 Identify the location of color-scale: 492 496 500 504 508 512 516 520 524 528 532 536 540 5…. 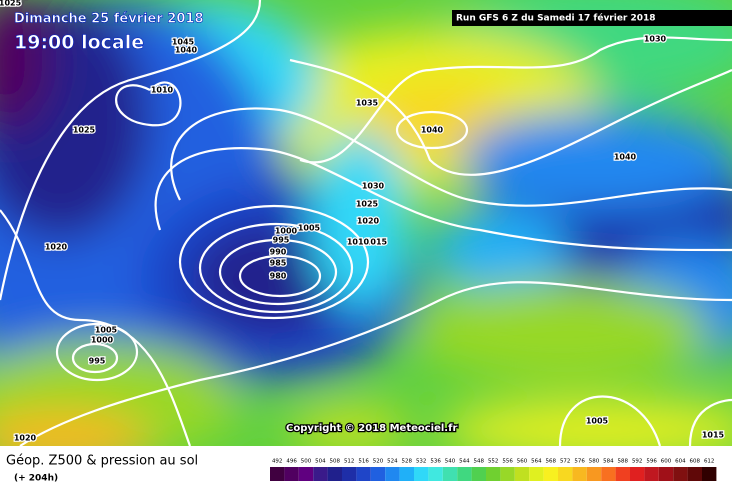
(493, 470).